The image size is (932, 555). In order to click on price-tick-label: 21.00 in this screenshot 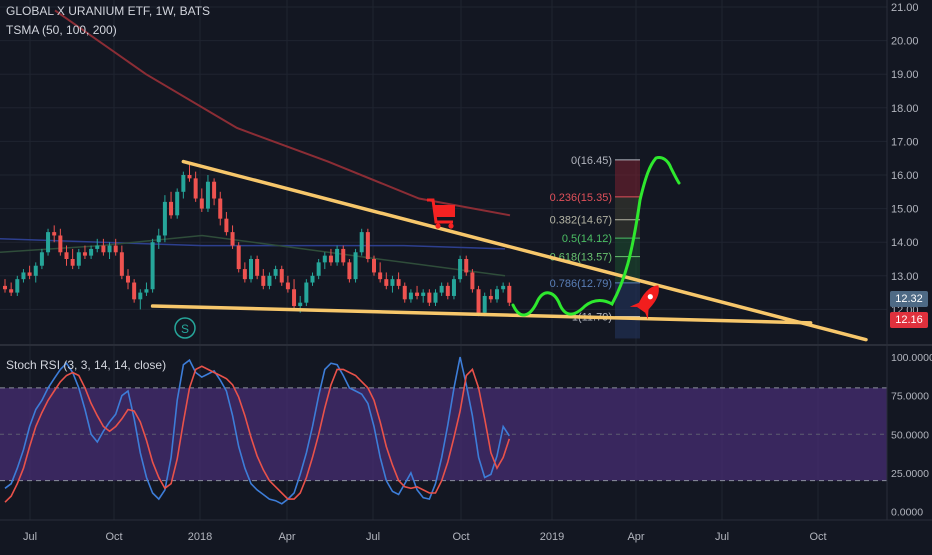, I will do `click(905, 8)`.